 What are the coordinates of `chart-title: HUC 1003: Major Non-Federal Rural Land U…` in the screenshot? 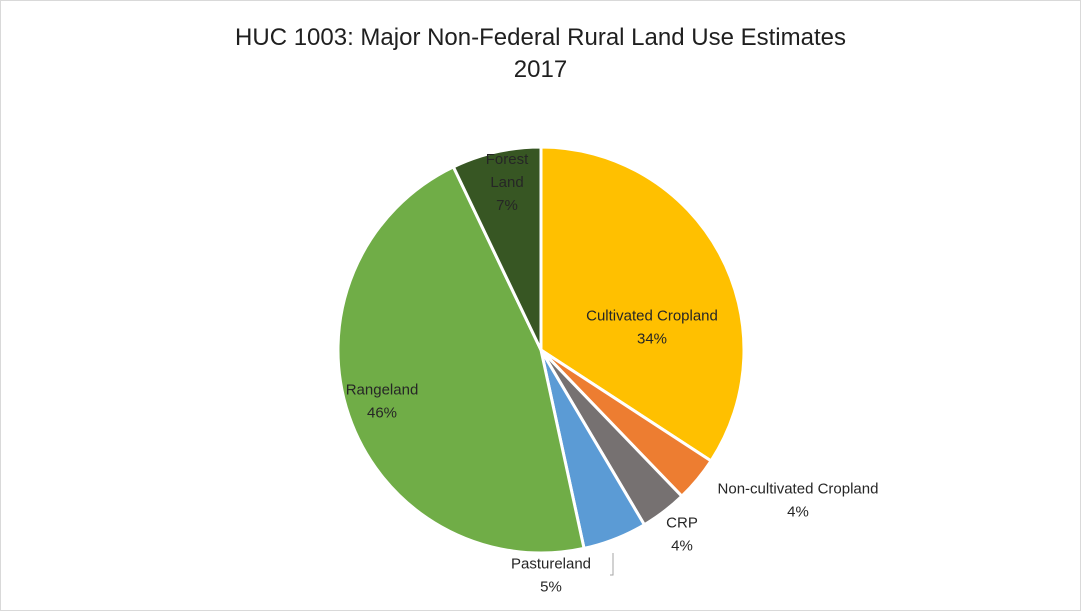 It's located at (540, 54).